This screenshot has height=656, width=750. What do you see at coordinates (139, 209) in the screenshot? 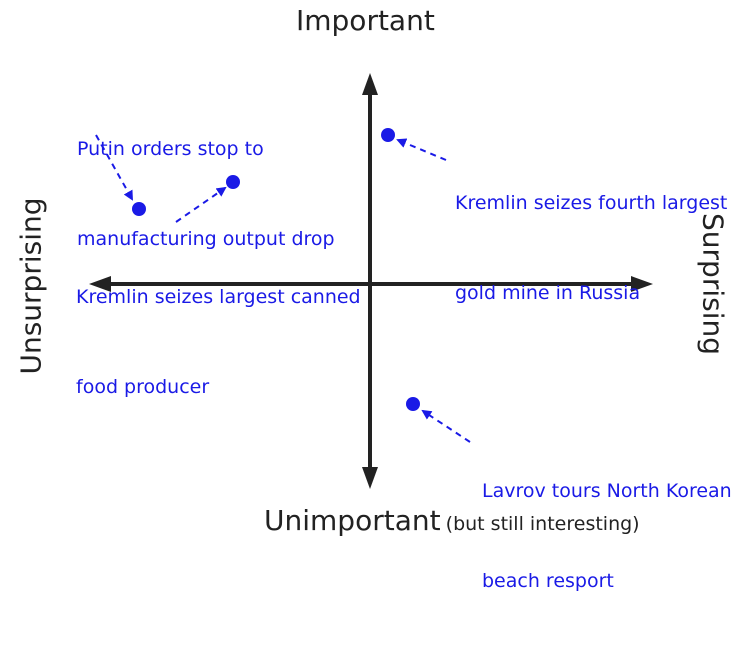
I see `point-putin-orders` at bounding box center [139, 209].